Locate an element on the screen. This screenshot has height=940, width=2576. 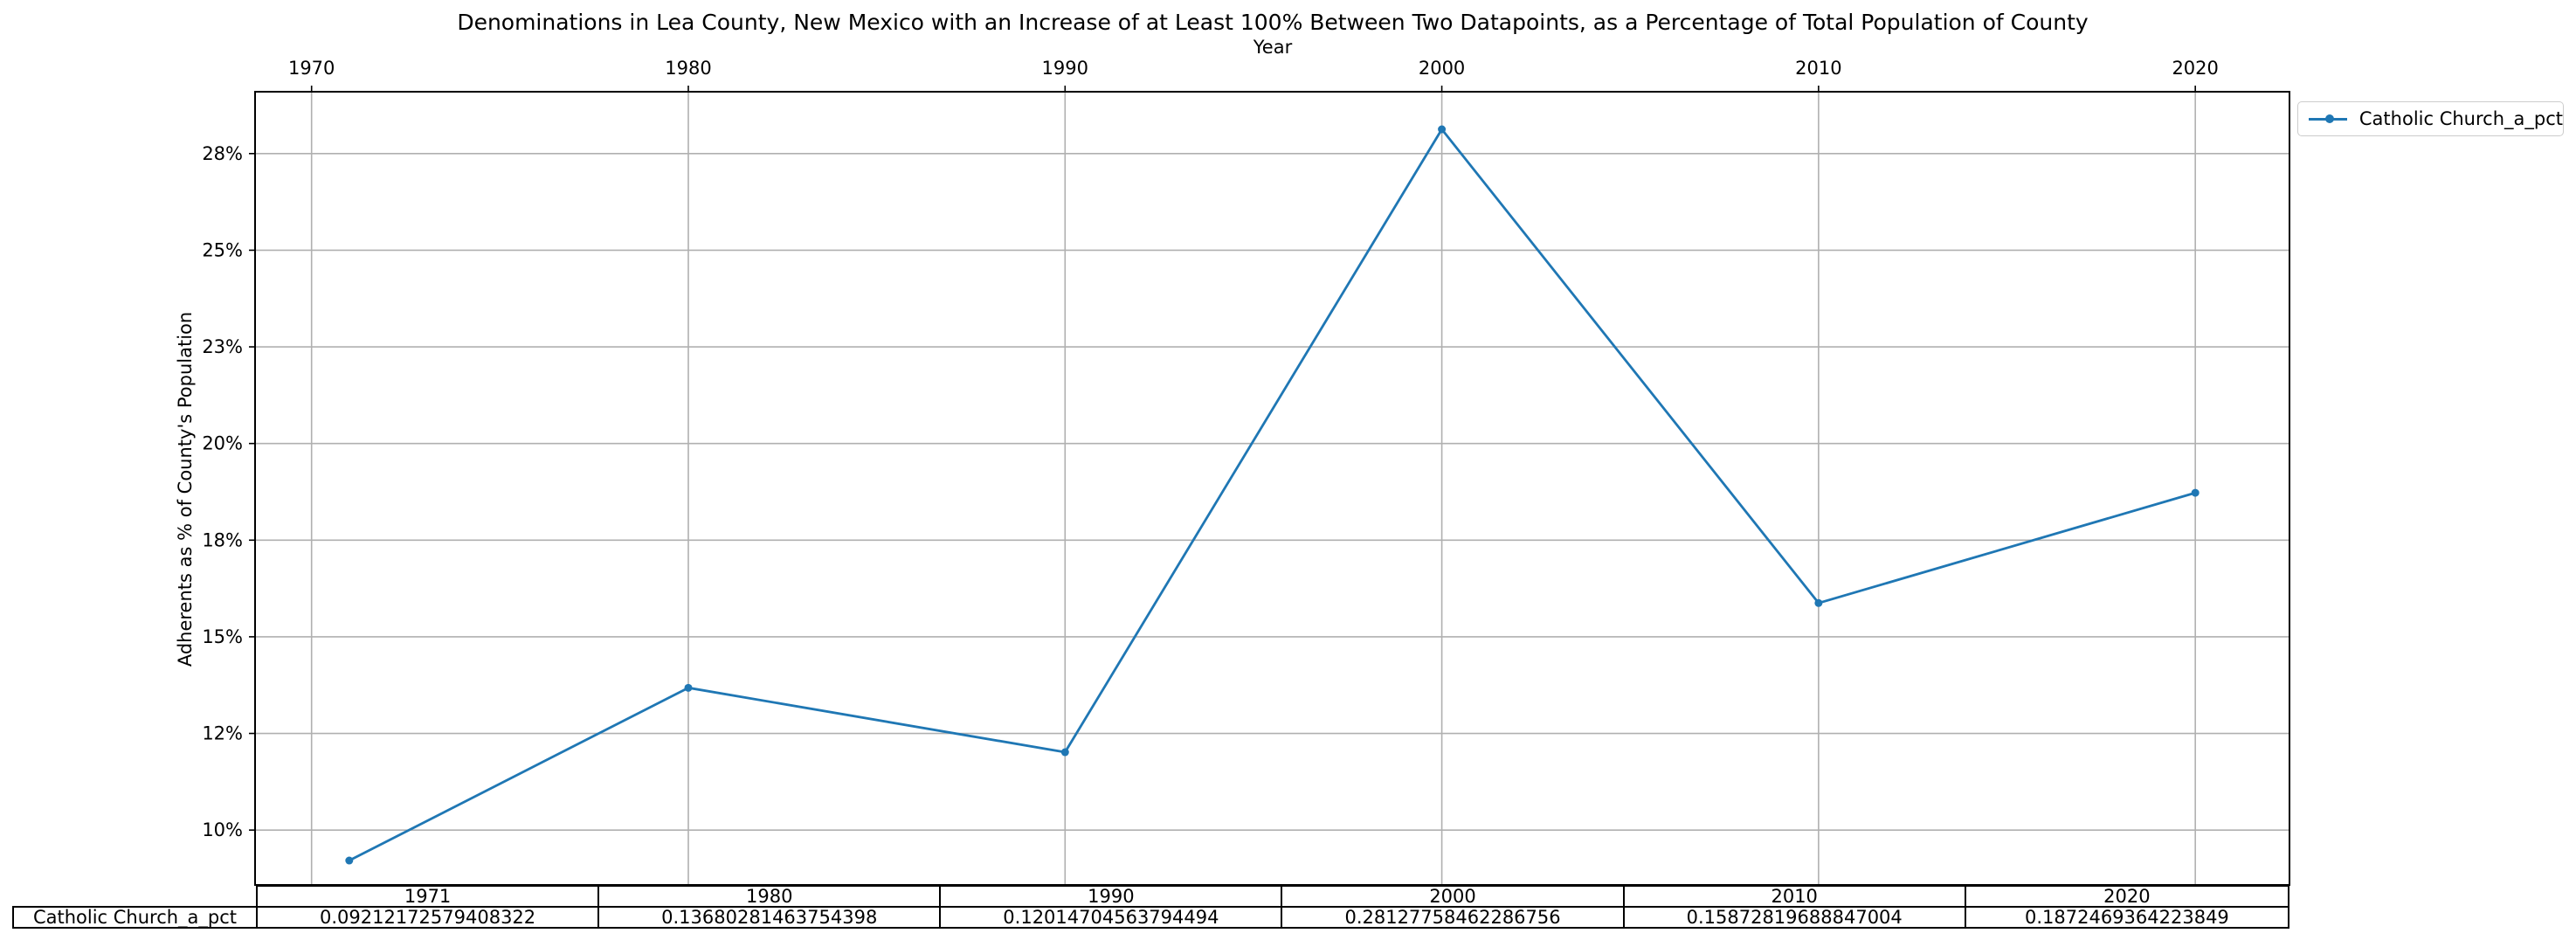
y-tick-label: 15% is located at coordinates (222, 636).